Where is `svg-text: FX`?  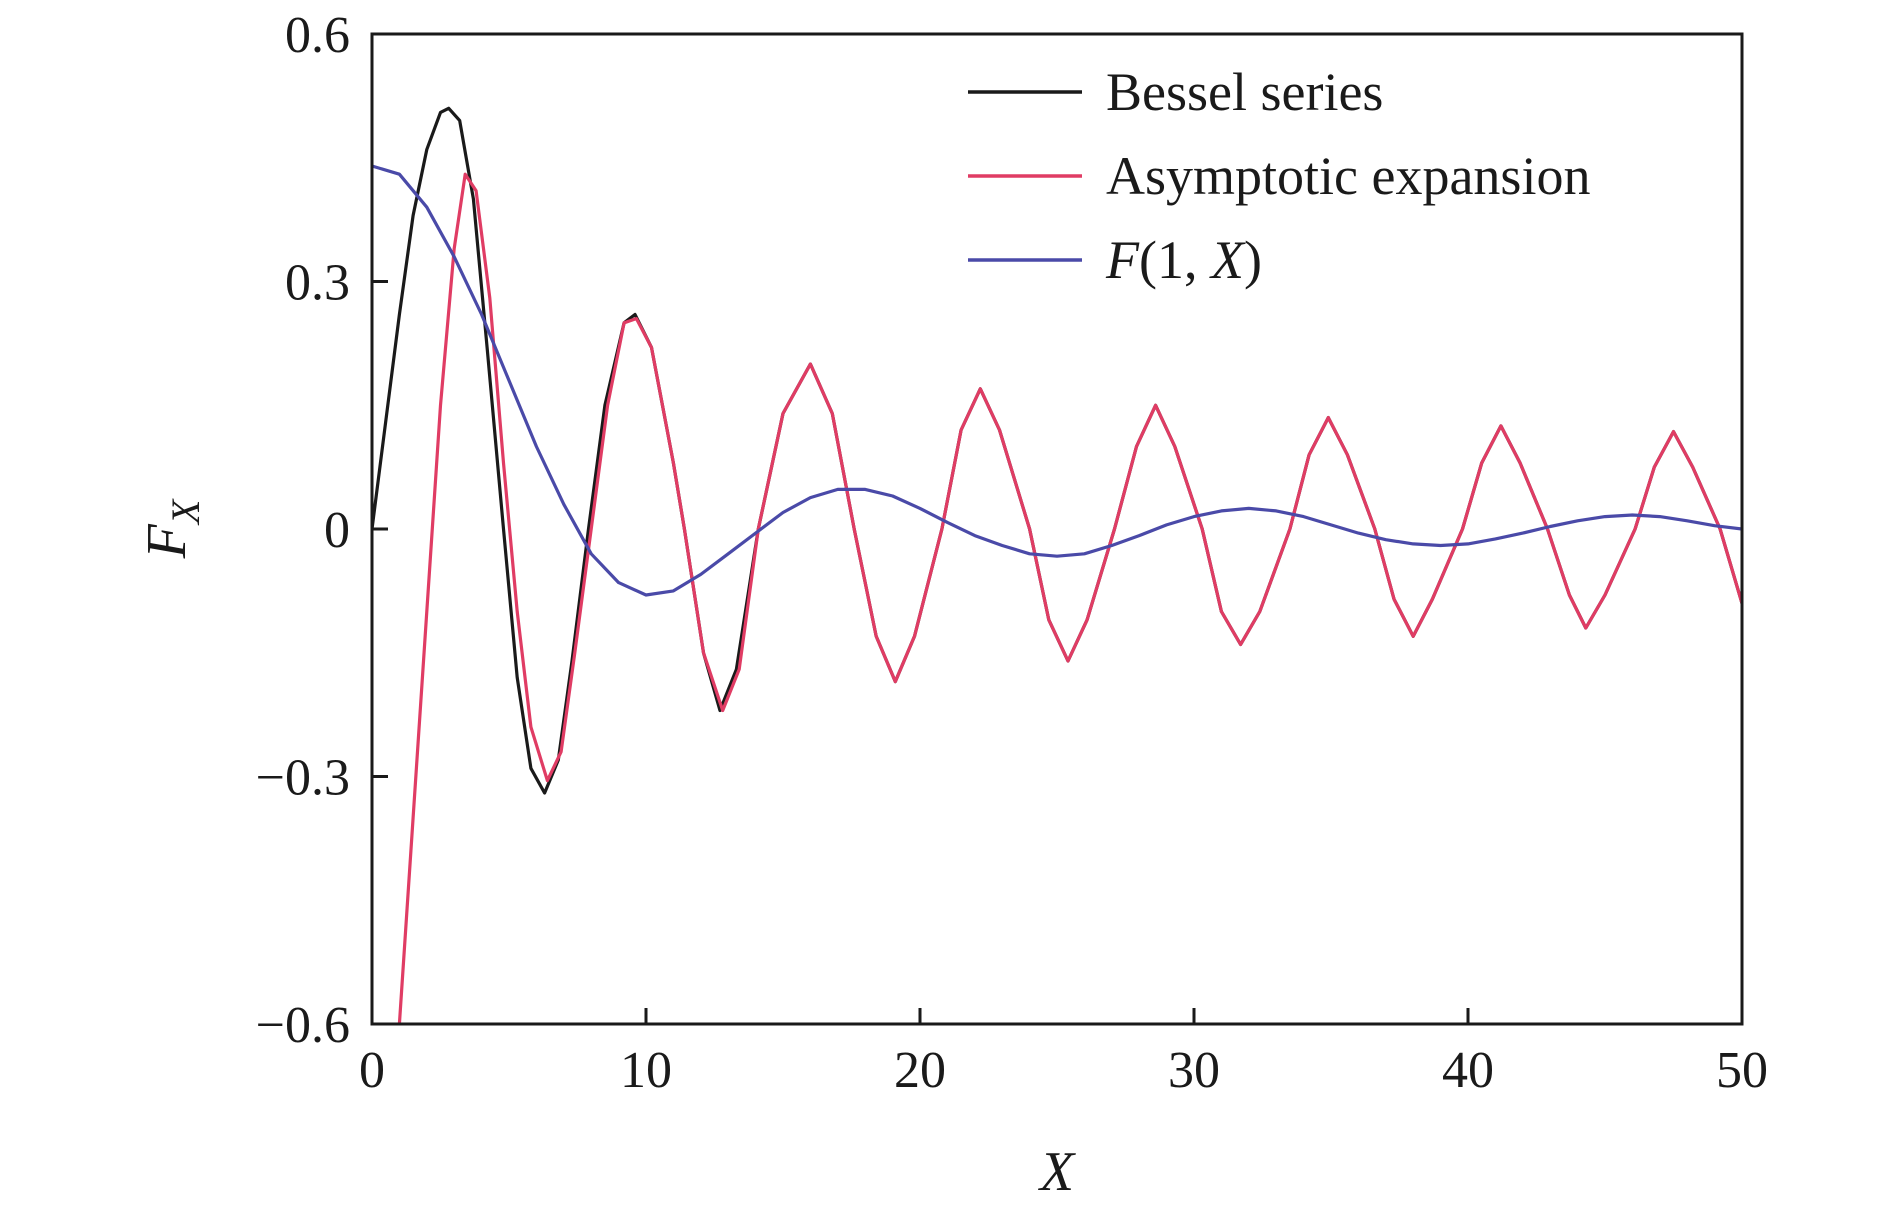 svg-text: FX is located at coordinates (172, 528).